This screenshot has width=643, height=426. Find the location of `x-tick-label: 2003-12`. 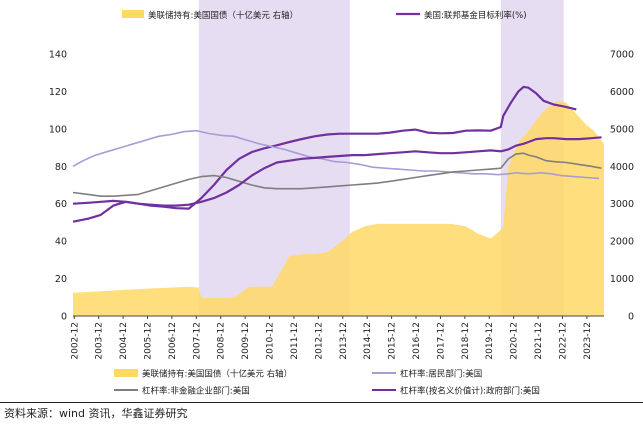

x-tick-label: 2003-12 is located at coordinates (100, 341).